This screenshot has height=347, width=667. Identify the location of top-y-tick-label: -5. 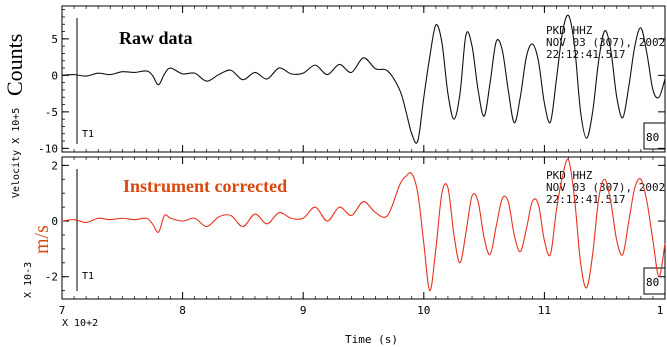
(51, 112).